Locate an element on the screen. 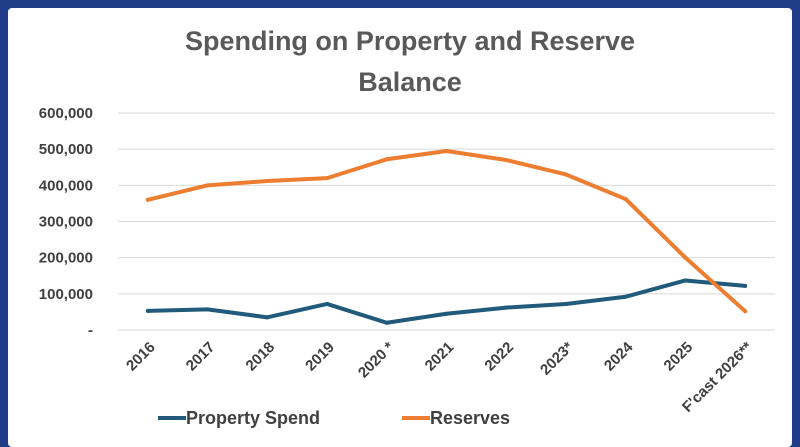  x-tick-label: 2021 is located at coordinates (440, 357).